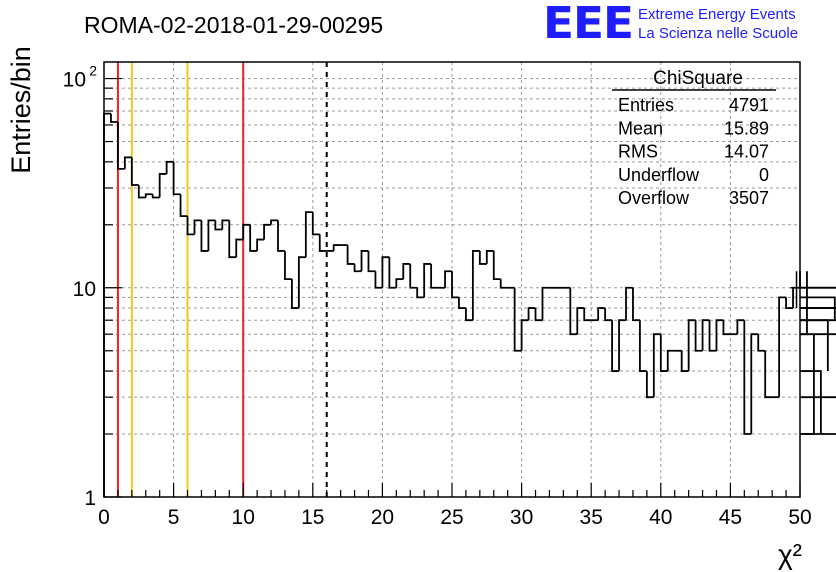 The image size is (836, 572). I want to click on stats-row-value: 3507, so click(749, 198).